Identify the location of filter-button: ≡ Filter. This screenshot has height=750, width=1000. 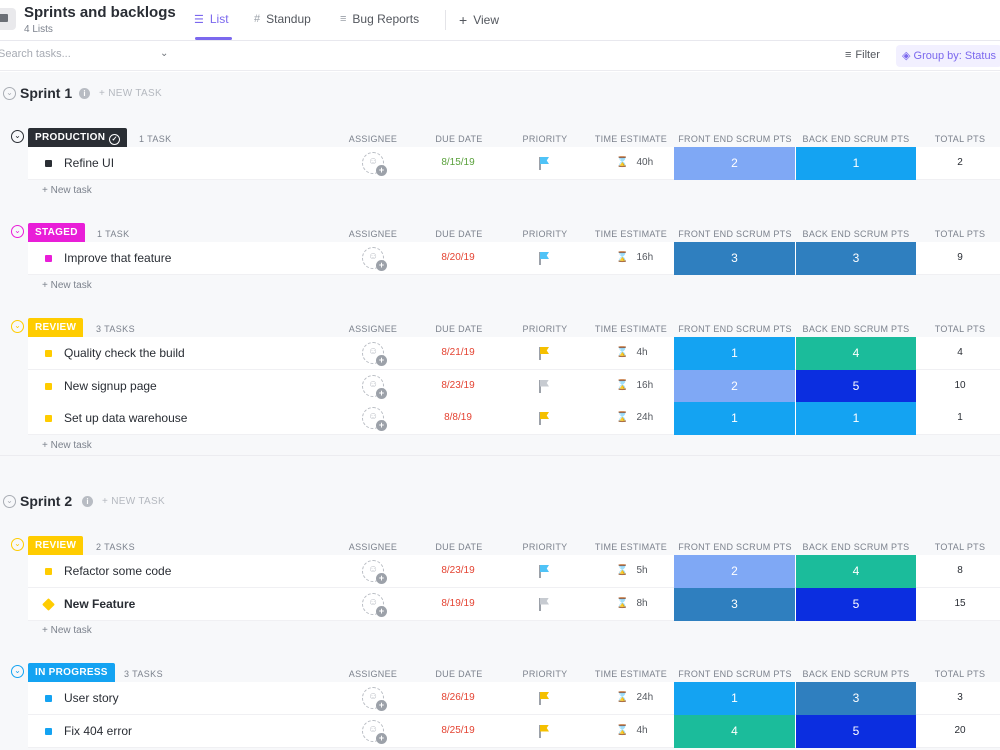
(862, 55).